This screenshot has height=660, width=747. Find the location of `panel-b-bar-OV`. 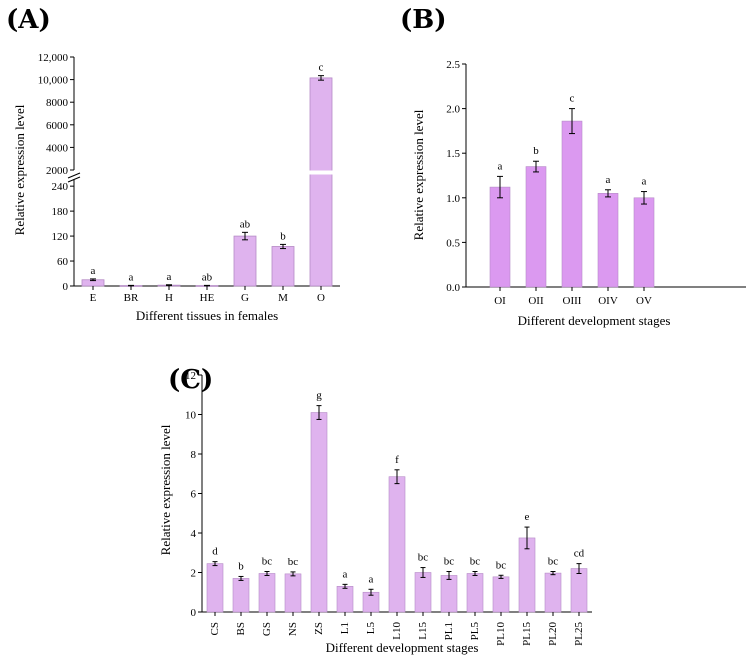

panel-b-bar-OV is located at coordinates (644, 242).